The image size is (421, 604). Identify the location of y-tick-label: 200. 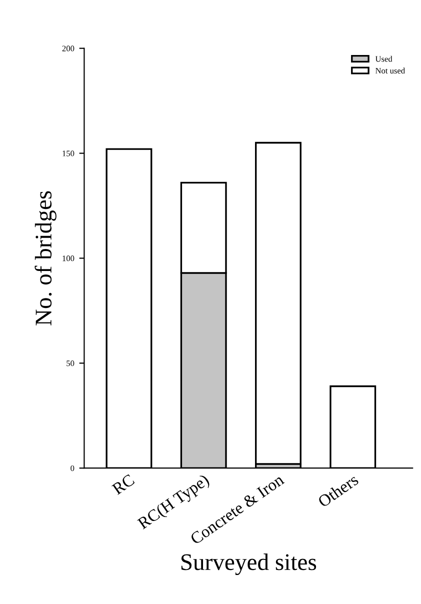
(68, 49).